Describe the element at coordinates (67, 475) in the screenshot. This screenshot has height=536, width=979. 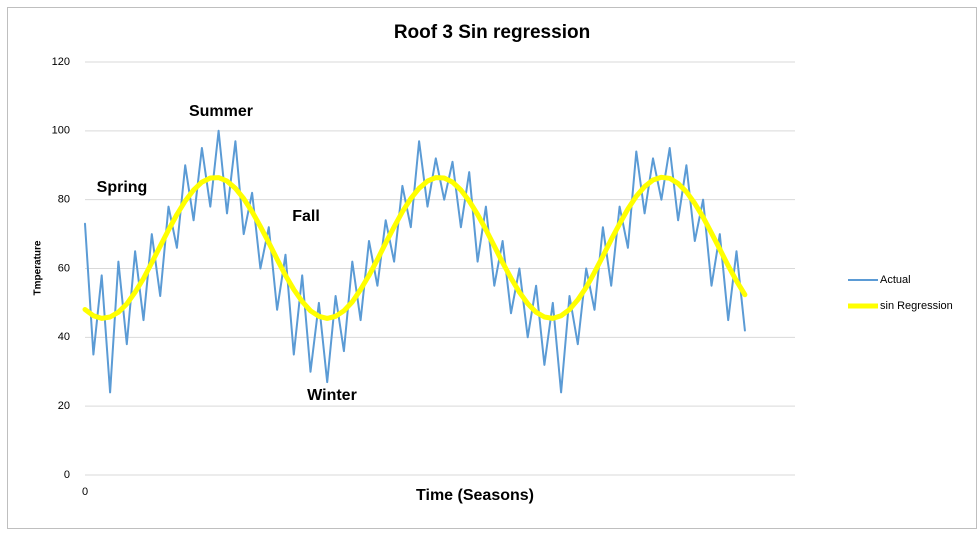
I see `y-tick-label: 0` at that location.